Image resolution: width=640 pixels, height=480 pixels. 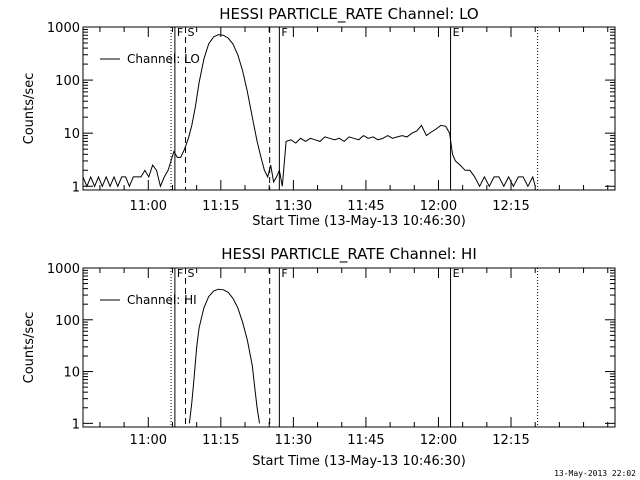 What do you see at coordinates (224, 356) in the screenshot?
I see `series-line` at bounding box center [224, 356].